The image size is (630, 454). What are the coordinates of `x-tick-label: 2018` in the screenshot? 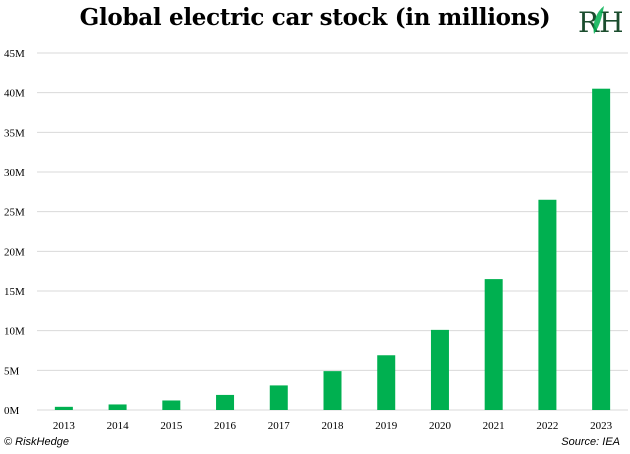 It's located at (333, 426).